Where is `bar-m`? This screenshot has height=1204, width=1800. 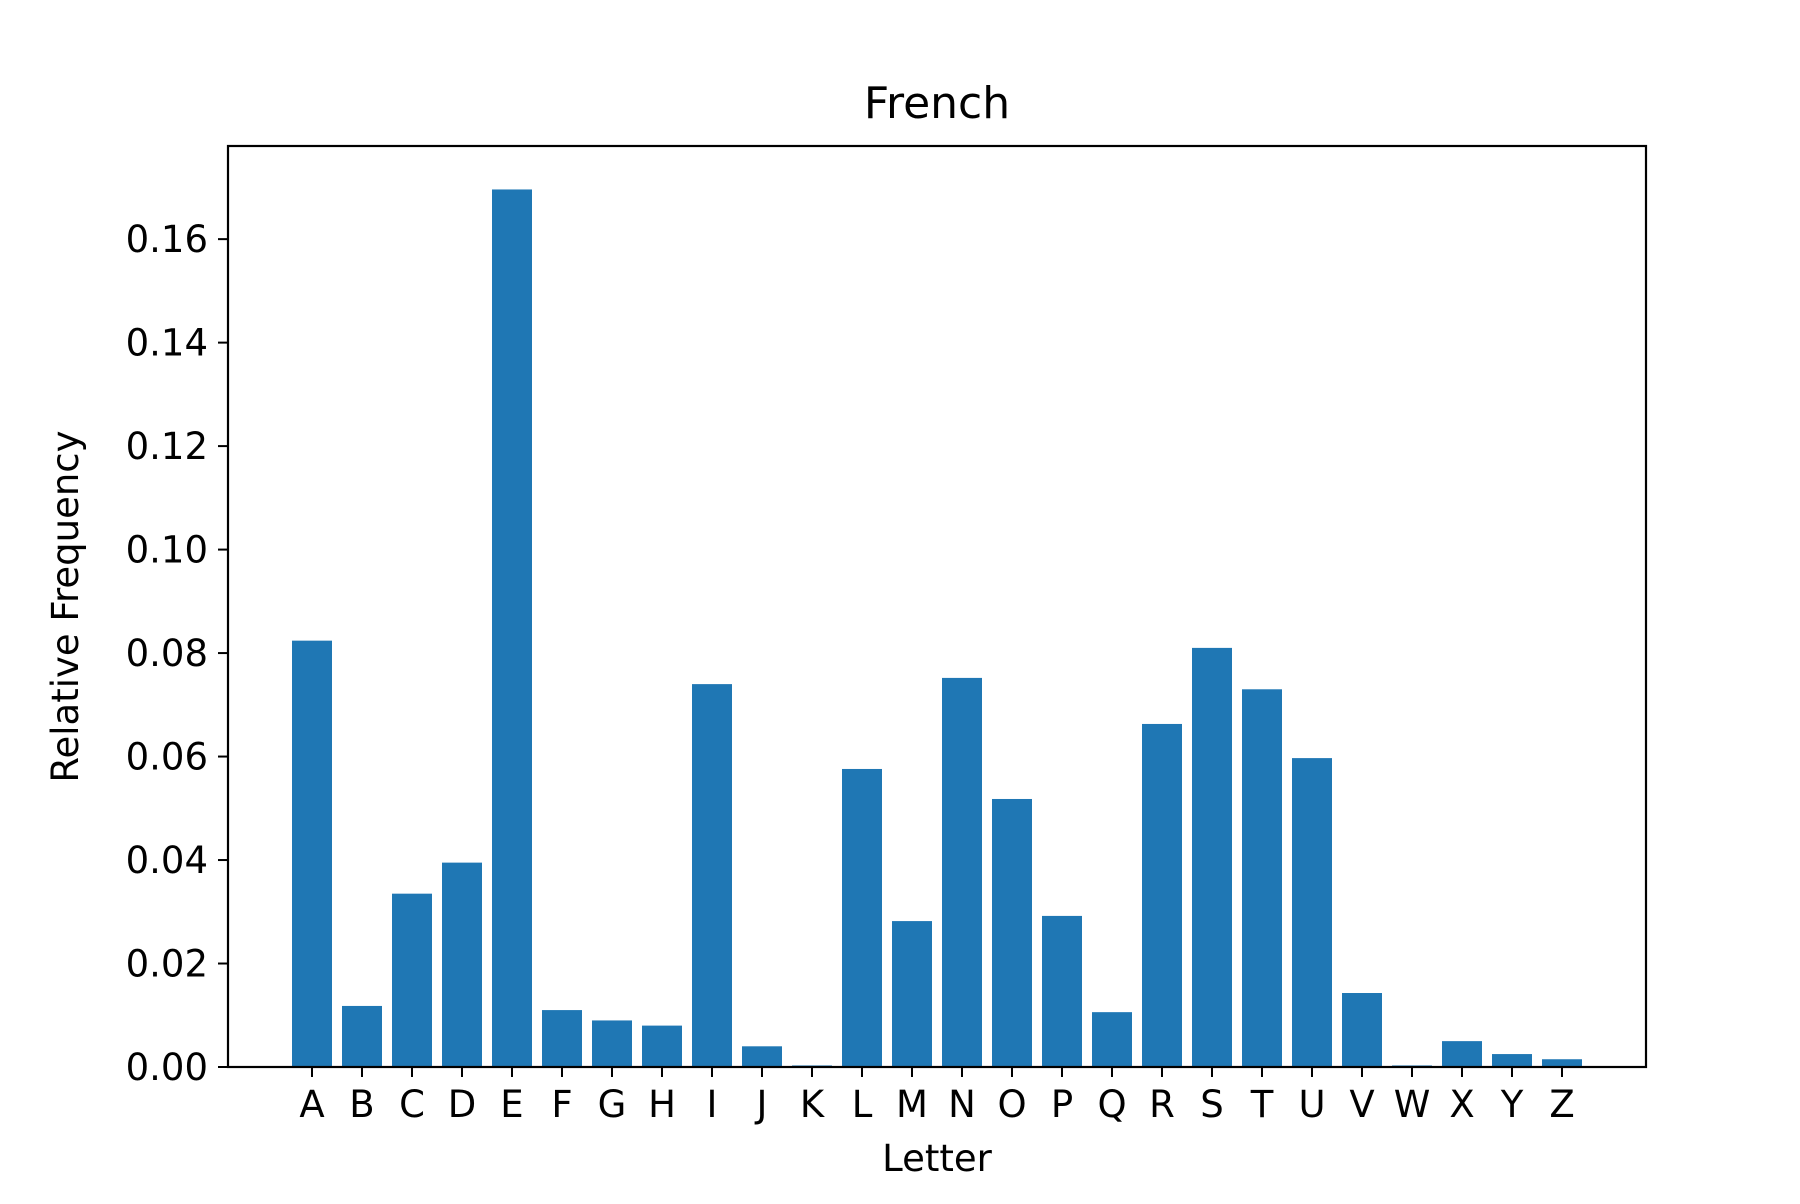
bar-m is located at coordinates (912, 994).